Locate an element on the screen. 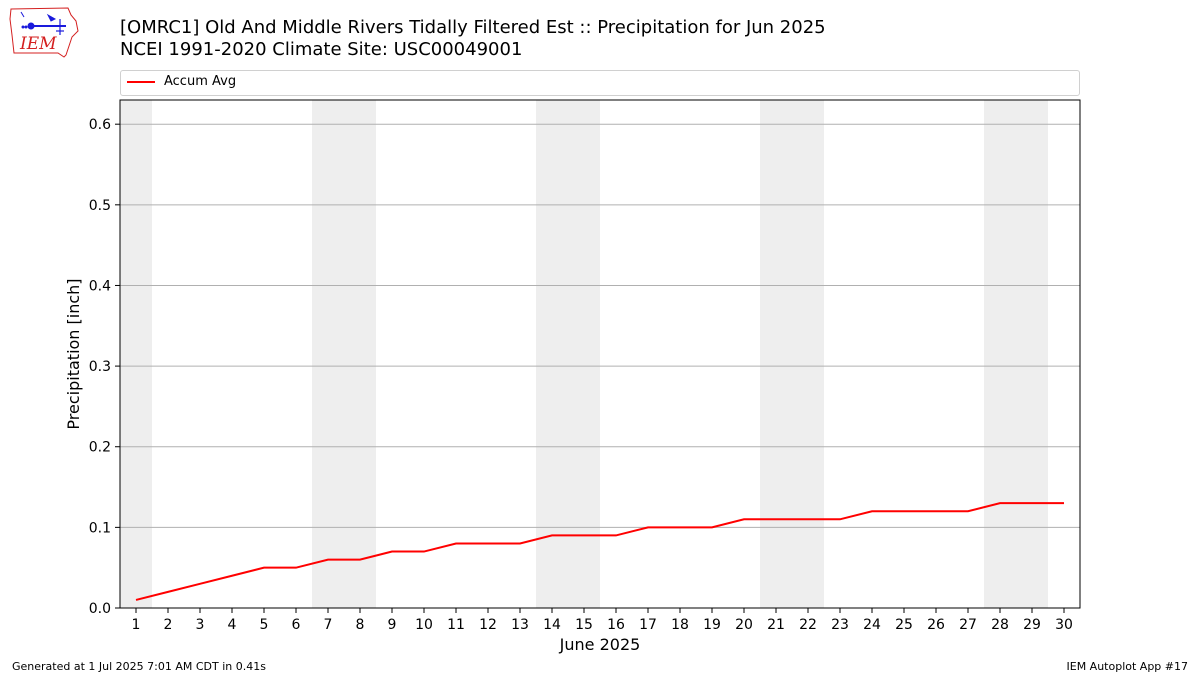 This screenshot has height=675, width=1200. x-tick-label: 21 is located at coordinates (776, 625).